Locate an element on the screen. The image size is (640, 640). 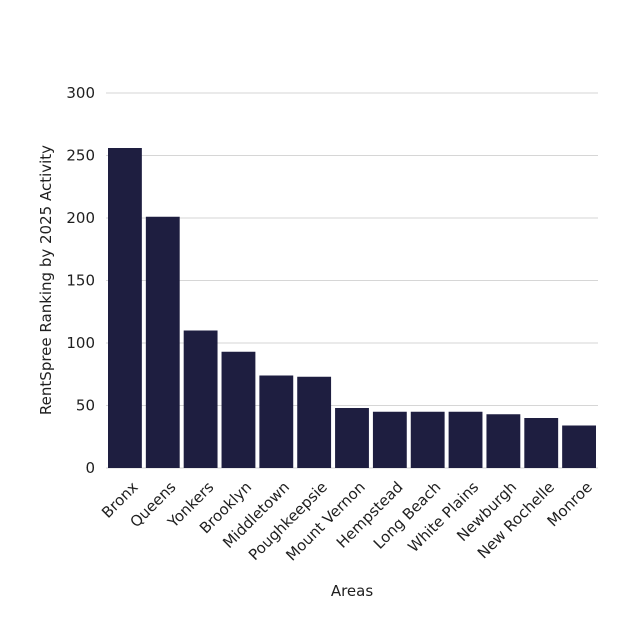
bar-hempstead is located at coordinates (389, 439).